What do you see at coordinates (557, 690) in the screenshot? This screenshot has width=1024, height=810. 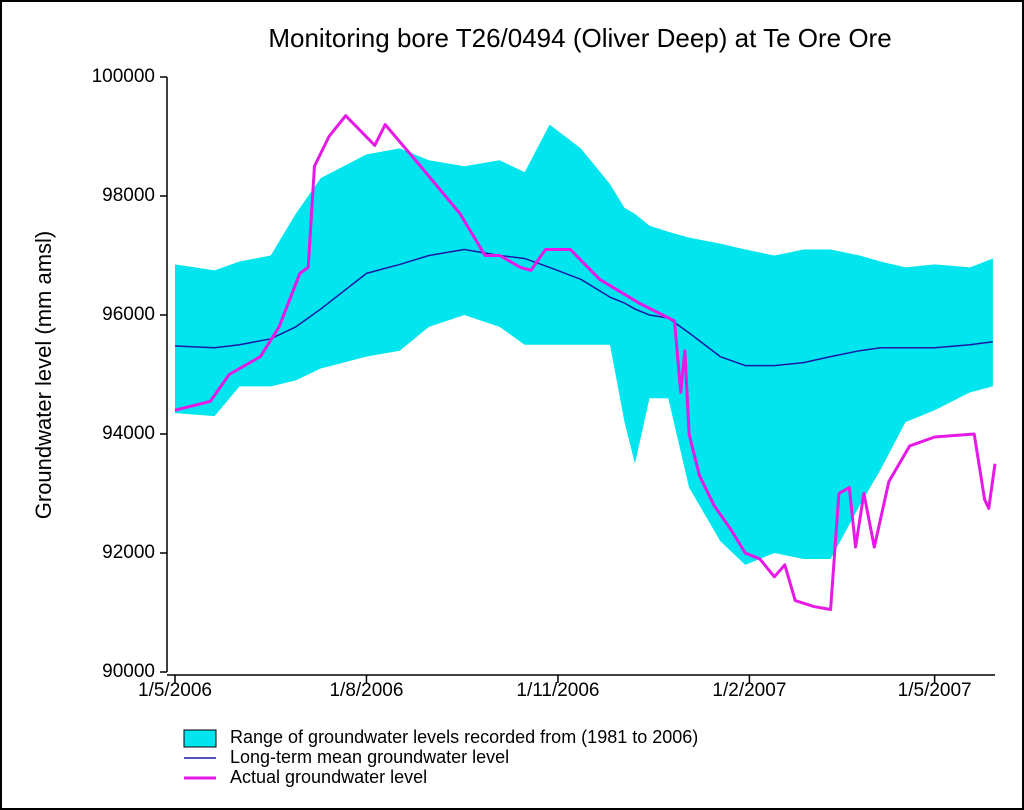 I see `x-tick-label: 1/11/2006` at bounding box center [557, 690].